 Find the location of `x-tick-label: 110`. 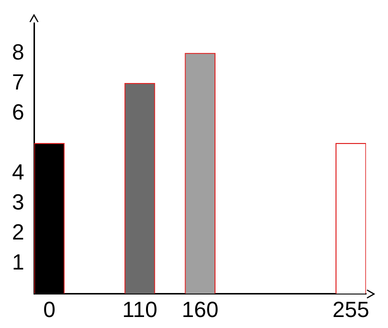

x-tick-label: 110 is located at coordinates (140, 309).